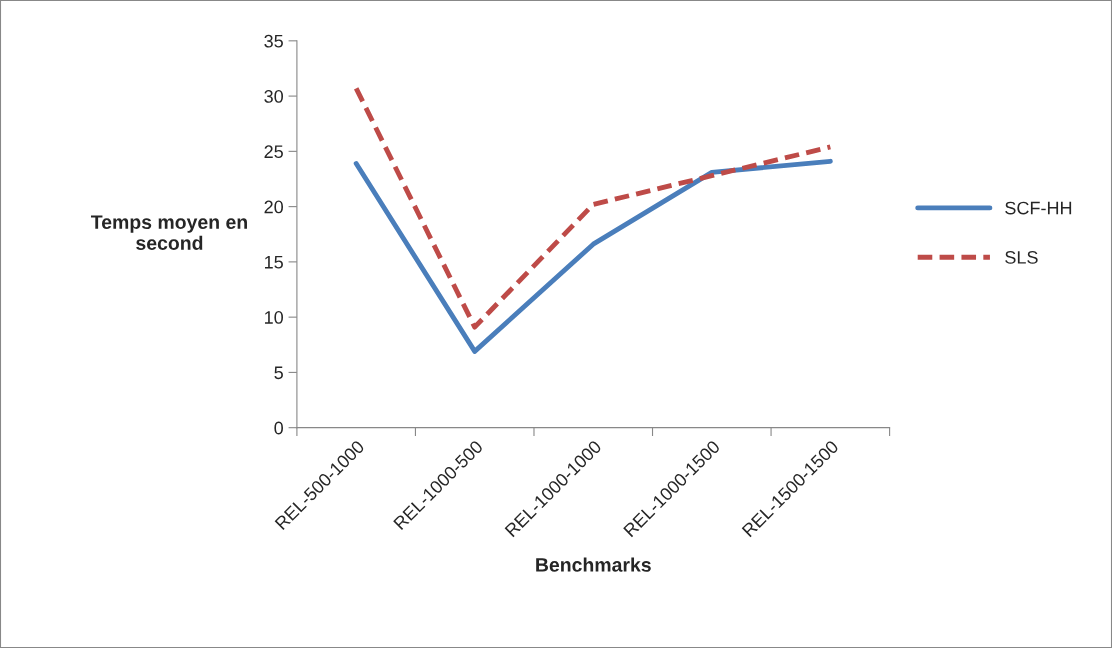 This screenshot has width=1112, height=648. Describe the element at coordinates (278, 373) in the screenshot. I see `y-tick-label: 5` at that location.